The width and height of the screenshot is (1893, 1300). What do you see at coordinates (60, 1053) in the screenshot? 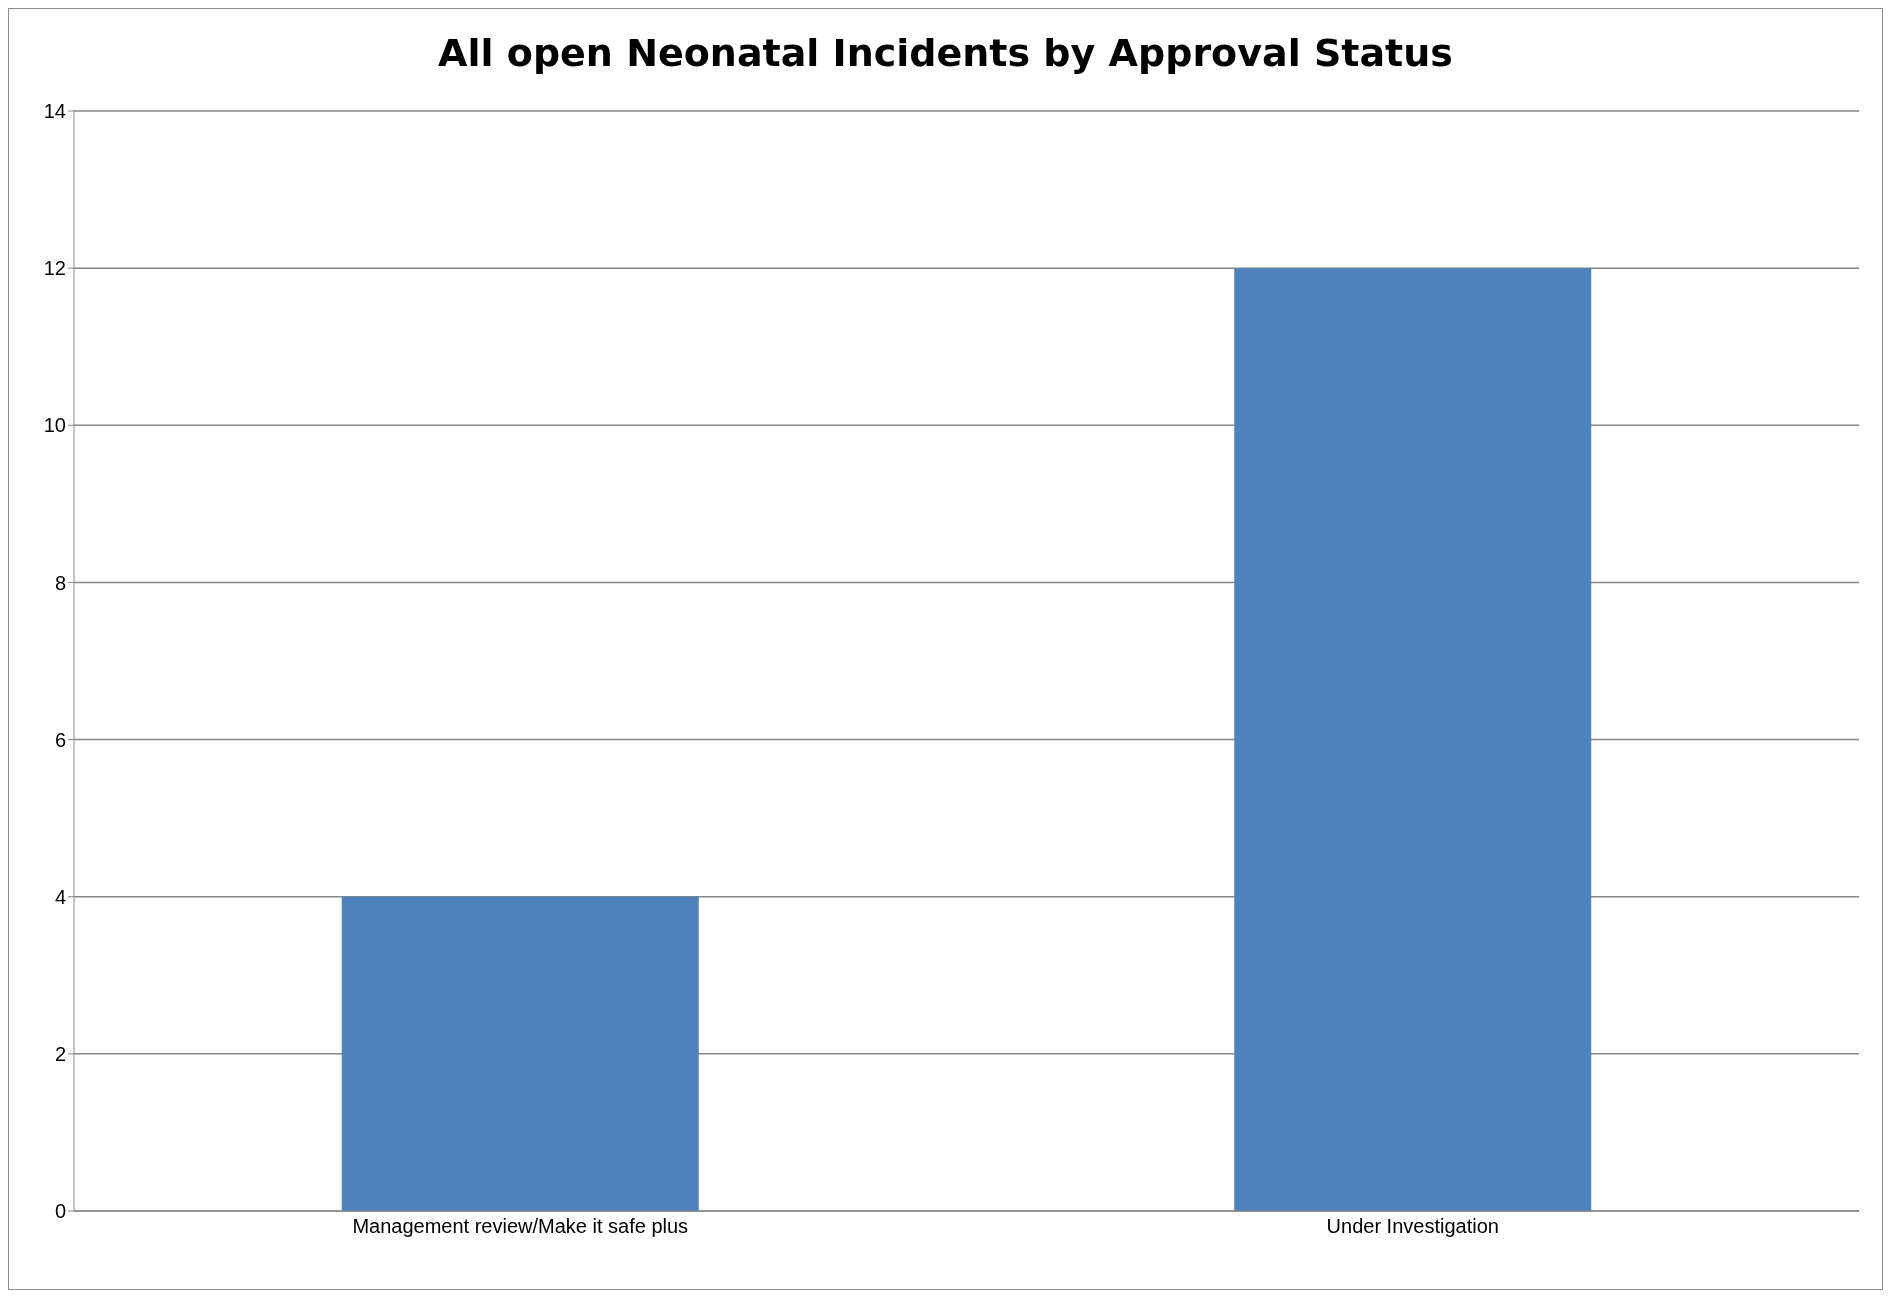
I see `y-tick-label: 2` at bounding box center [60, 1053].